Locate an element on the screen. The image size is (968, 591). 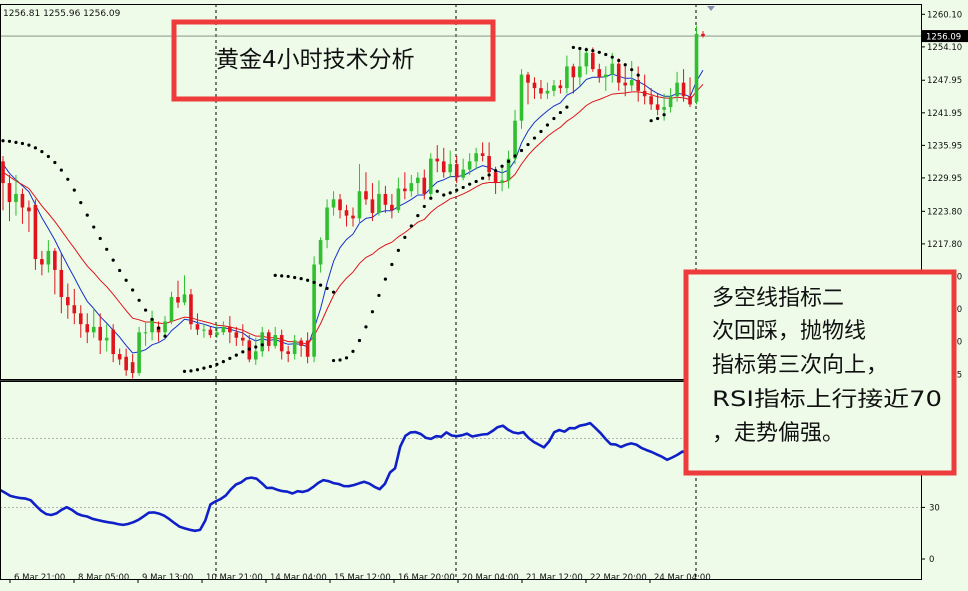
commentary-line-4: RSI指标上行接近70 is located at coordinates (827, 399).